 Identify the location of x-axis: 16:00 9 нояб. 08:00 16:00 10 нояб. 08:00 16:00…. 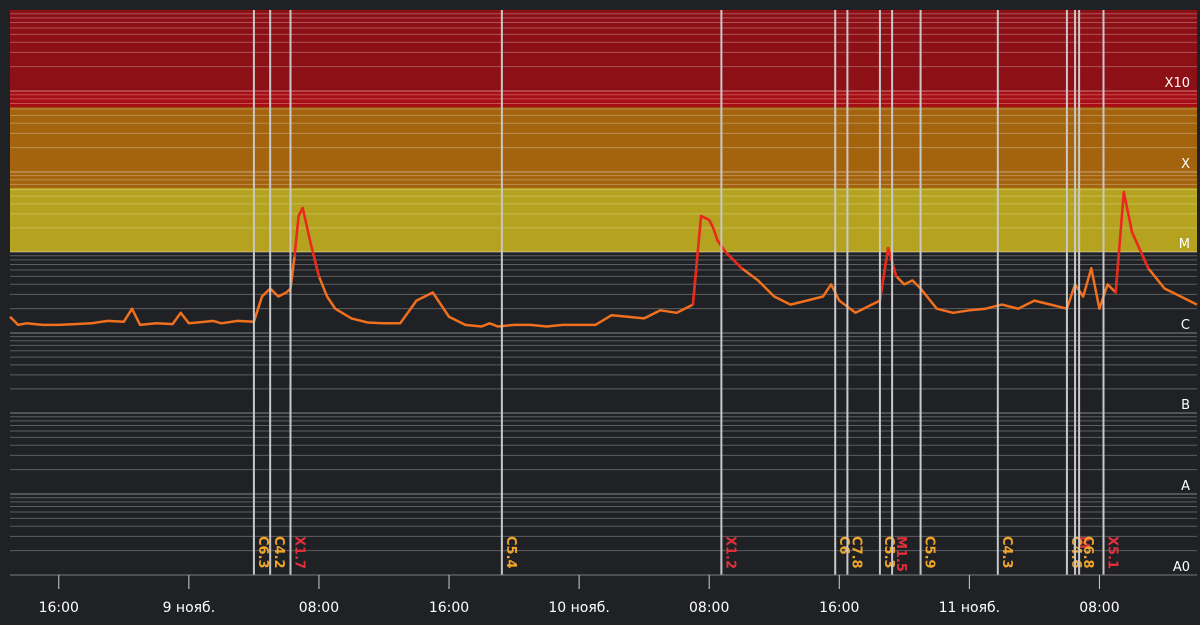
(603, 595).